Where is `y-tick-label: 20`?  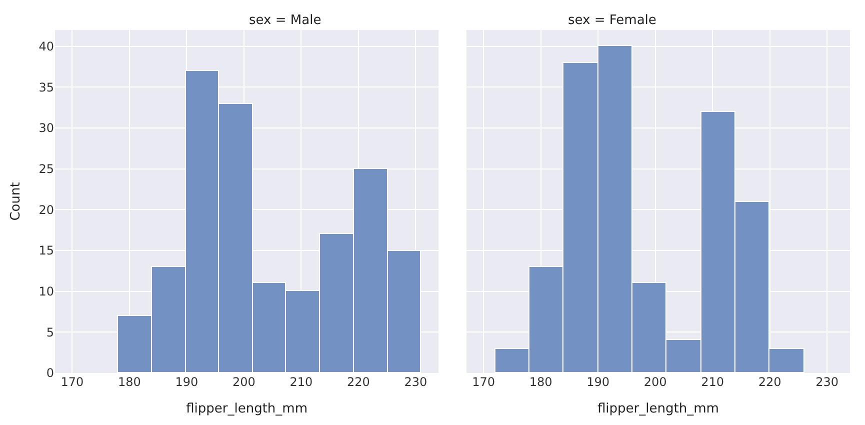 y-tick-label: 20 is located at coordinates (46, 209).